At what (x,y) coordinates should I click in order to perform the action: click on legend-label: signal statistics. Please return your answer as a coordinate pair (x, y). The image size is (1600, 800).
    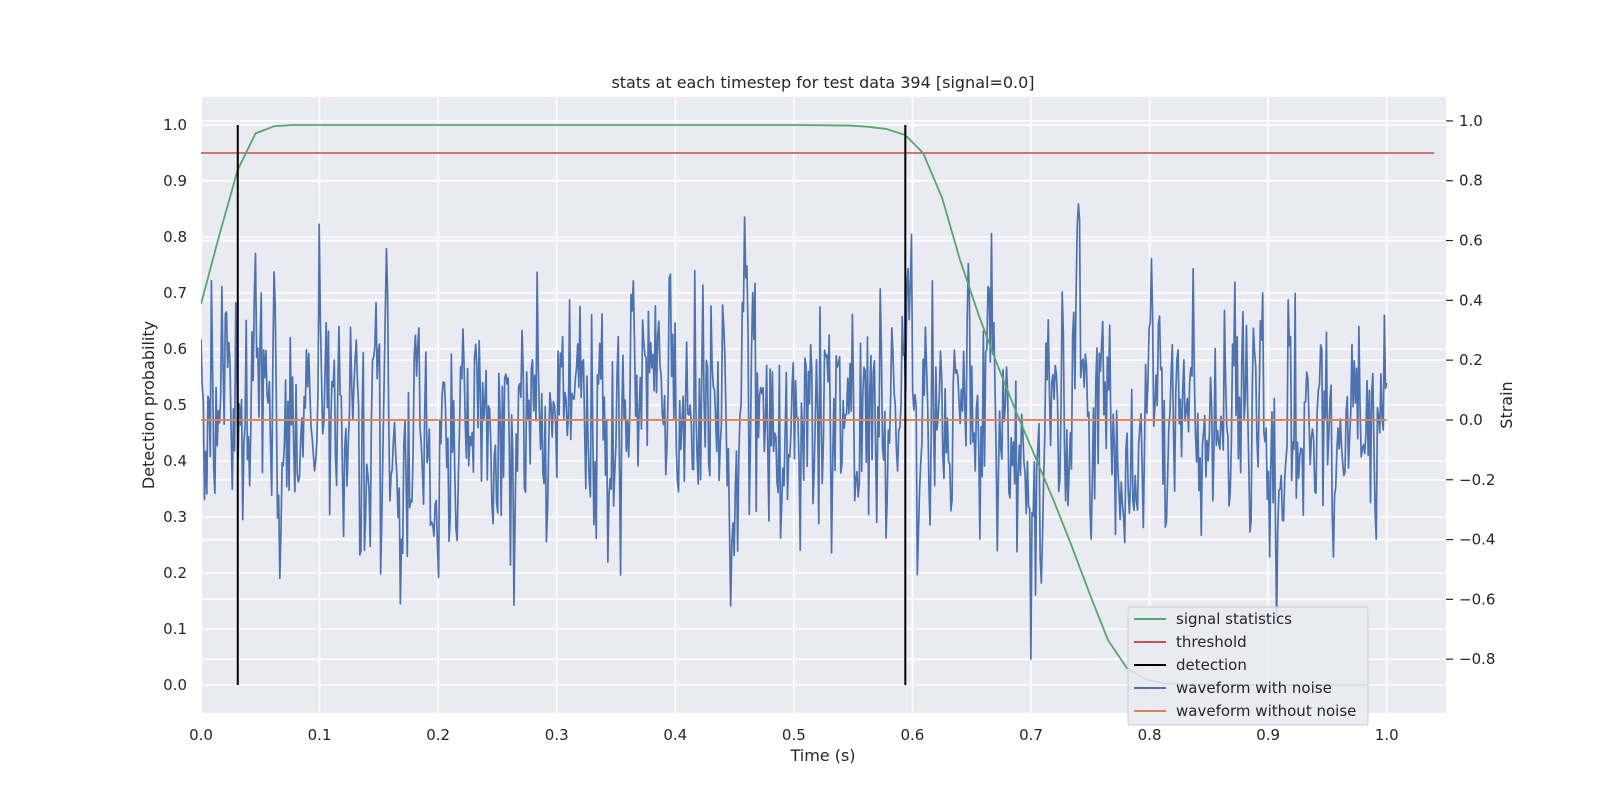
    Looking at the image, I should click on (1234, 619).